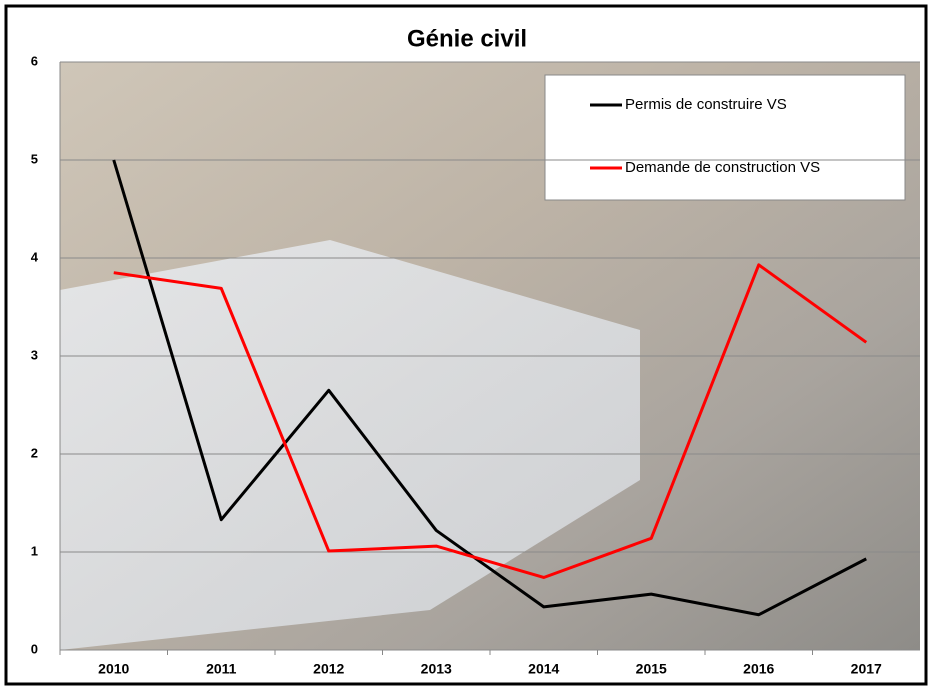  What do you see at coordinates (725, 137) in the screenshot?
I see `legend` at bounding box center [725, 137].